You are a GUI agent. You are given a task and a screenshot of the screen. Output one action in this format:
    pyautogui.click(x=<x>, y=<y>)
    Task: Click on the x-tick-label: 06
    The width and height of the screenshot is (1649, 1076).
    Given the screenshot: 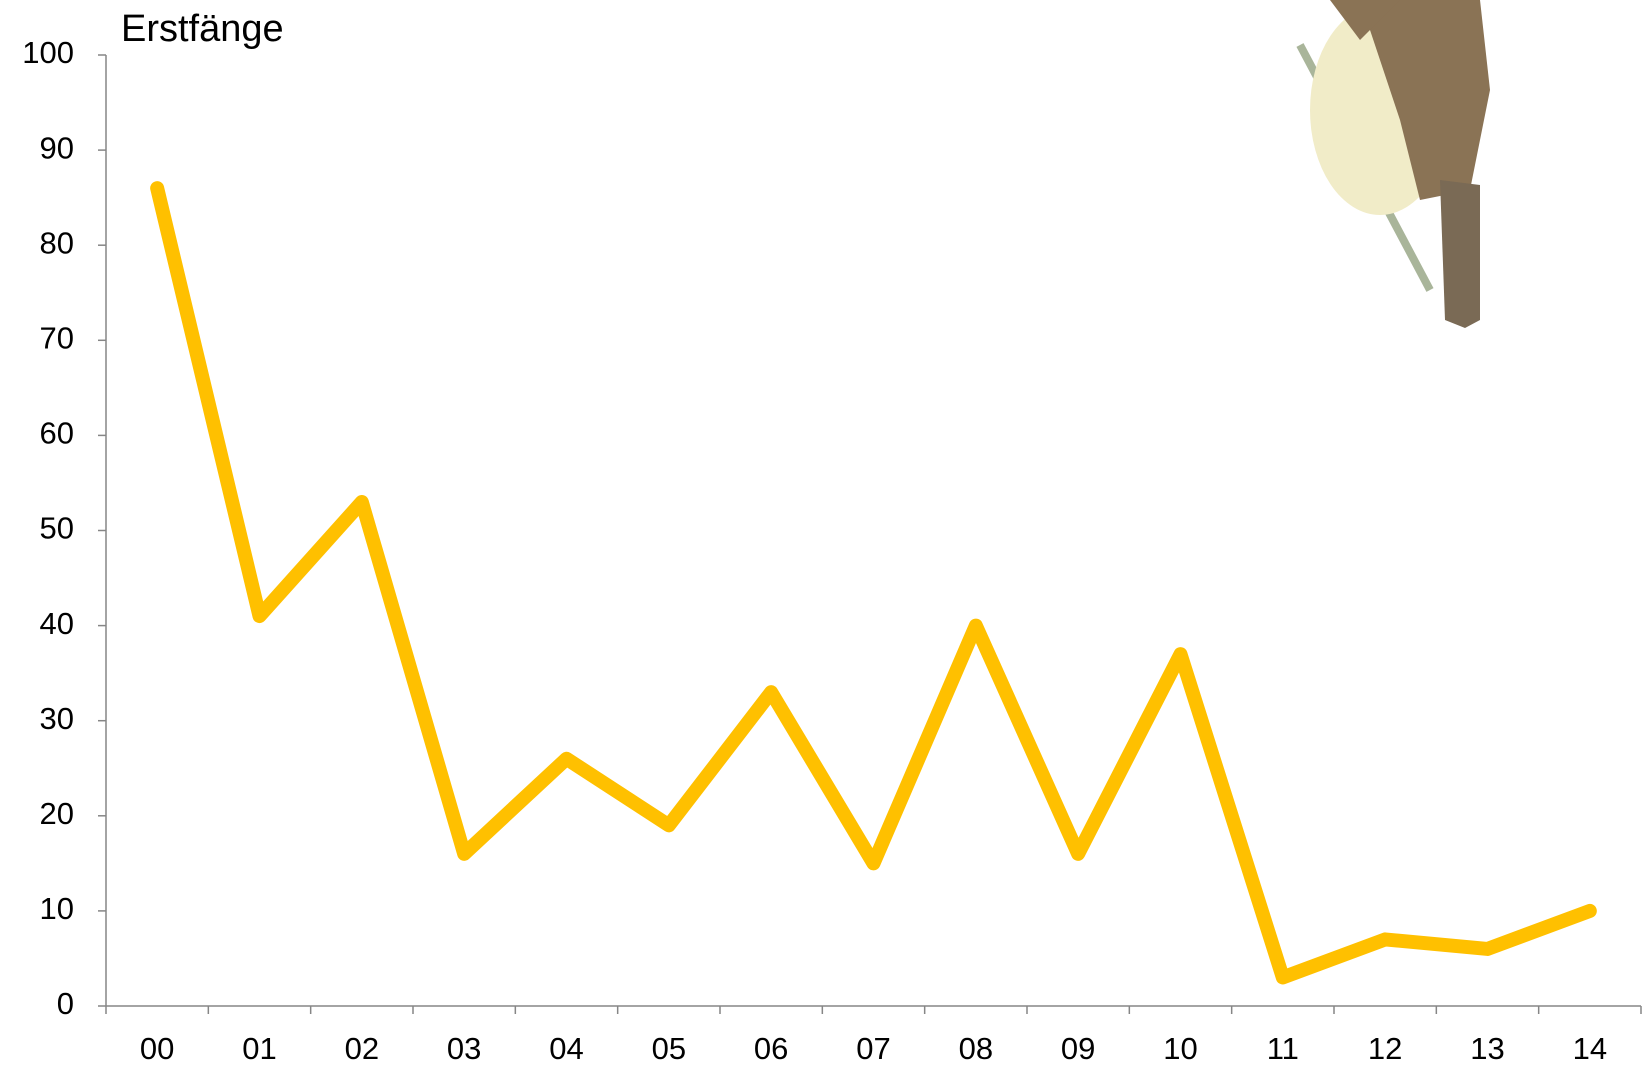 What is the action you would take?
    pyautogui.click(x=771, y=1048)
    